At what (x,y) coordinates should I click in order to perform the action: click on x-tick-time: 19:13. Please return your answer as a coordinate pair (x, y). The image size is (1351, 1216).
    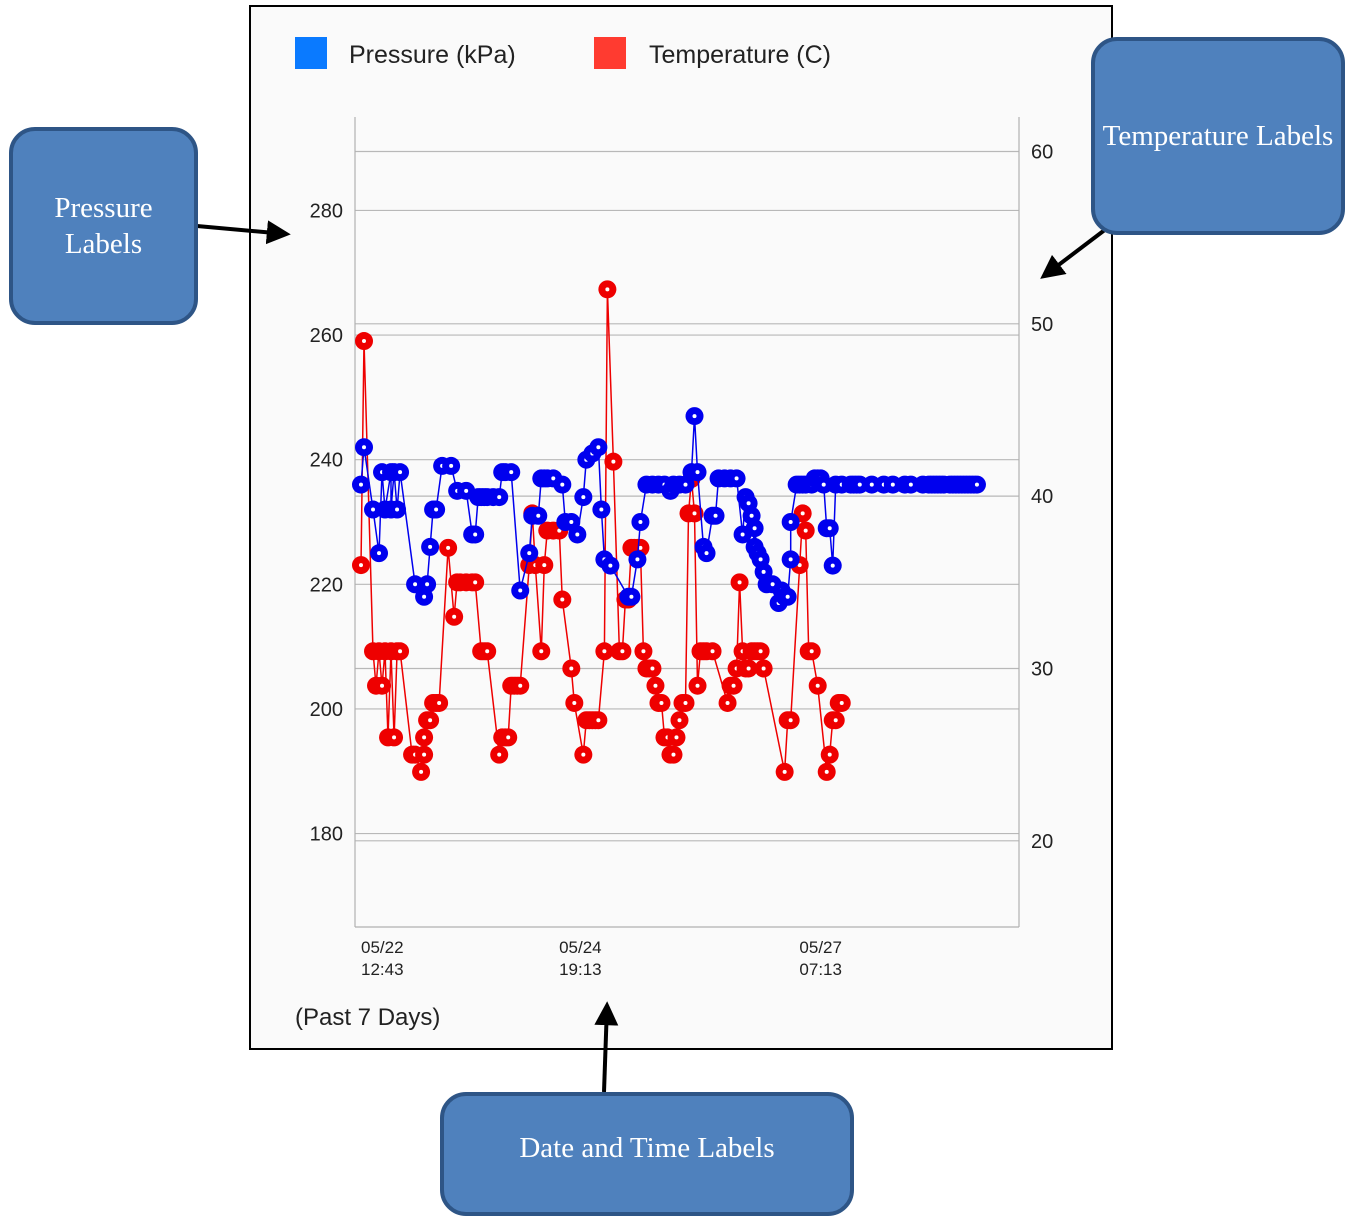
    Looking at the image, I should click on (580, 969).